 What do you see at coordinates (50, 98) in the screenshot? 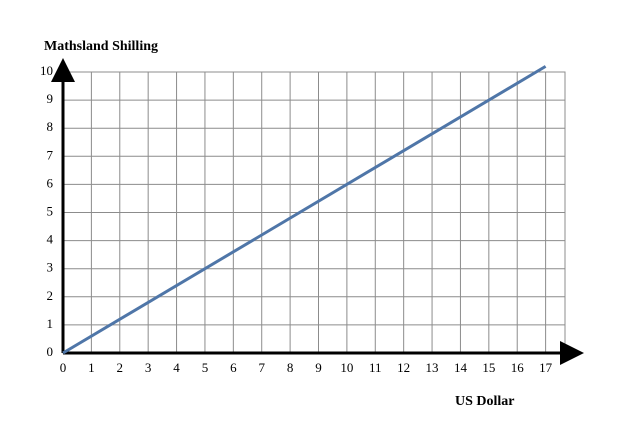
I see `y-tick-label: 9` at bounding box center [50, 98].